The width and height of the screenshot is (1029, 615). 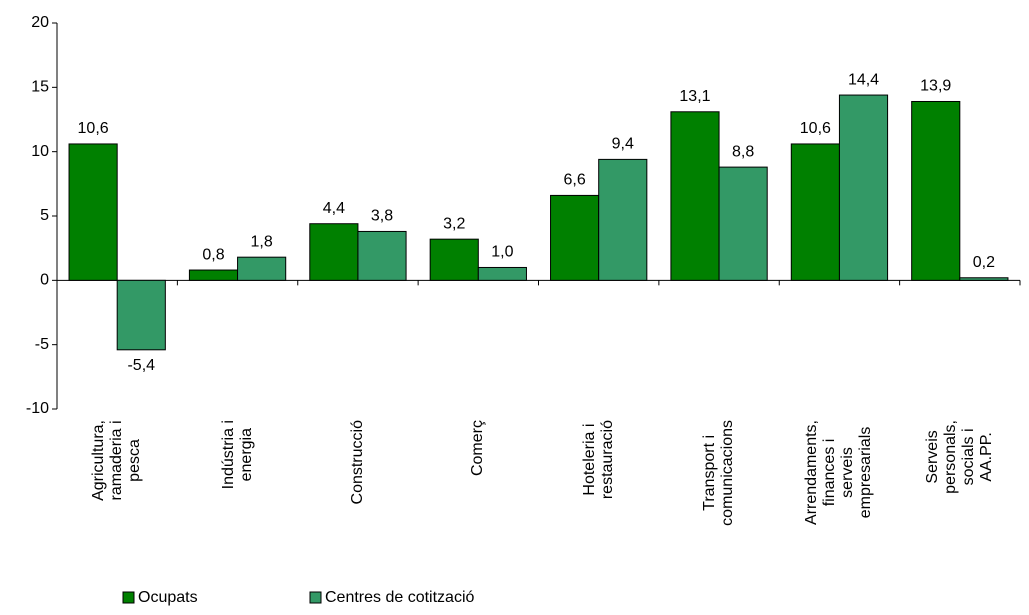 What do you see at coordinates (502, 252) in the screenshot?
I see `value-label: 1,0` at bounding box center [502, 252].